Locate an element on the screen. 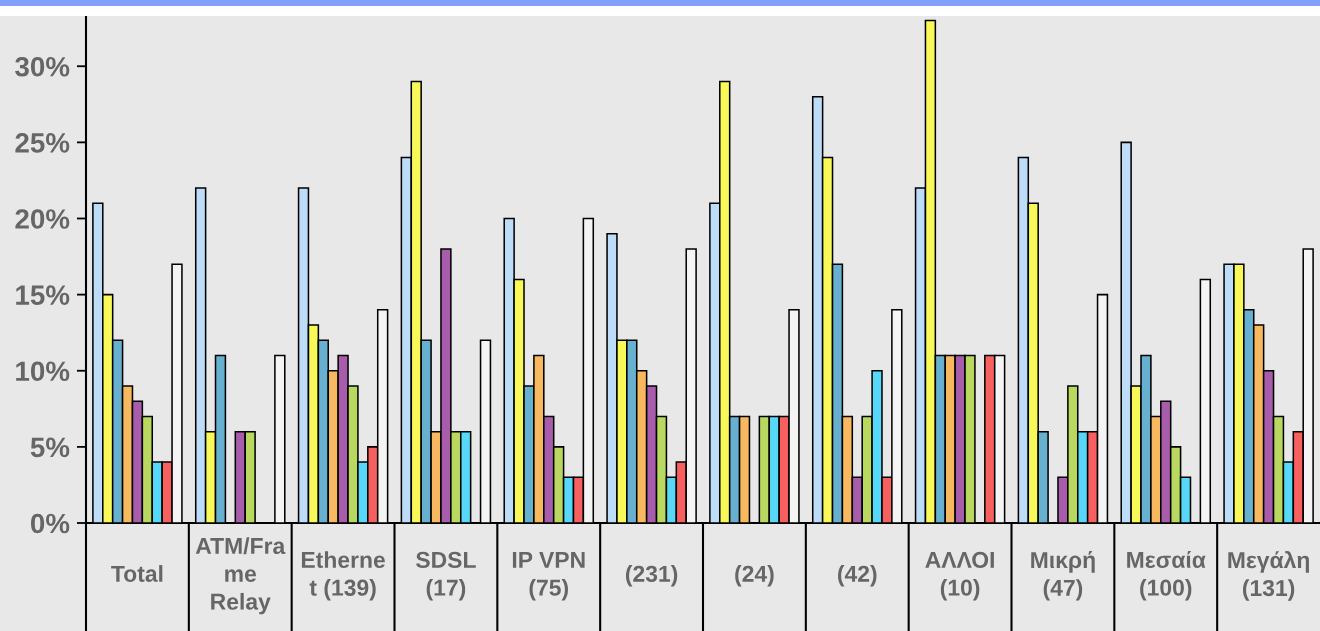 This screenshot has height=631, width=1320. y-tick-label: 0% is located at coordinates (50, 523).